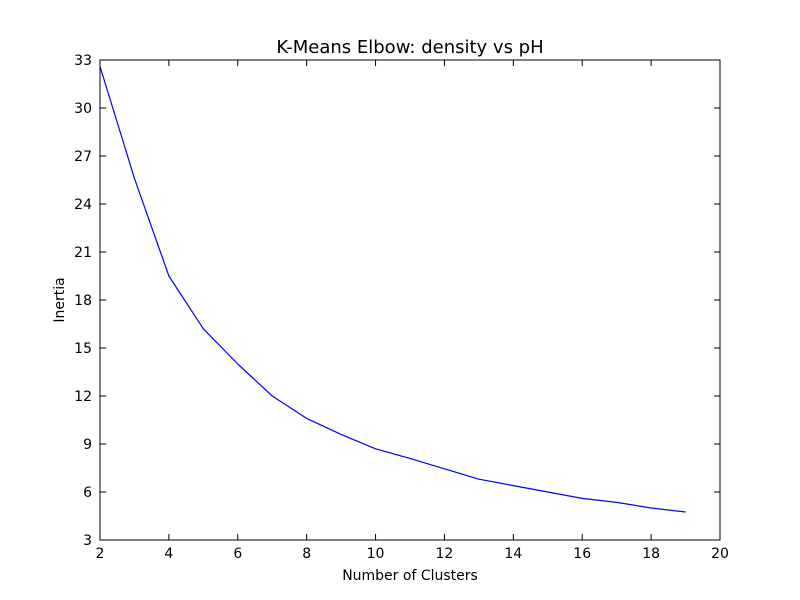 The width and height of the screenshot is (800, 600). What do you see at coordinates (376, 554) in the screenshot?
I see `x-tick-label: 10` at bounding box center [376, 554].